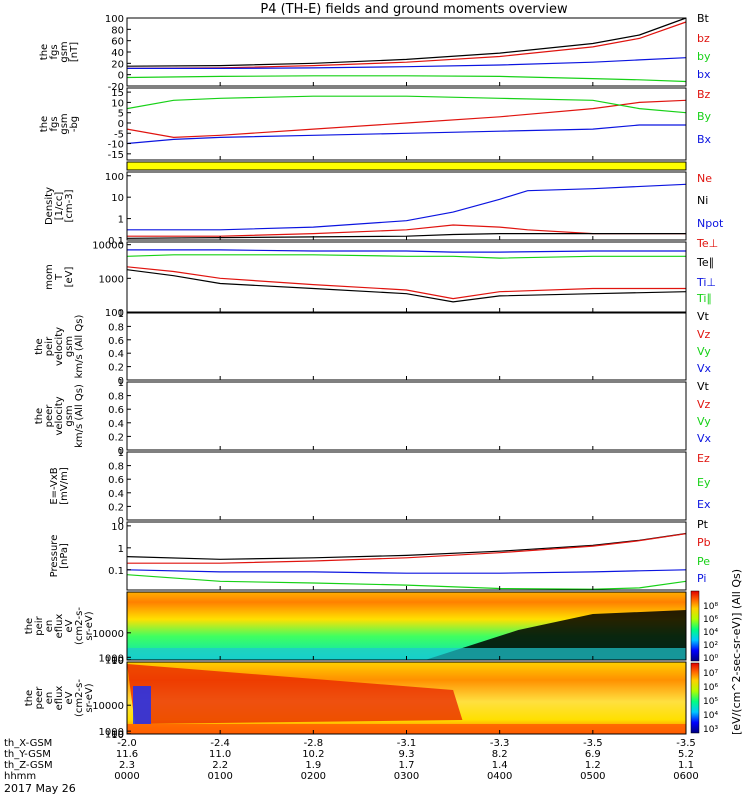 The height and width of the screenshot is (800, 750). Describe the element at coordinates (49, 416) in the screenshot. I see `ylabel-p7: peer` at that location.